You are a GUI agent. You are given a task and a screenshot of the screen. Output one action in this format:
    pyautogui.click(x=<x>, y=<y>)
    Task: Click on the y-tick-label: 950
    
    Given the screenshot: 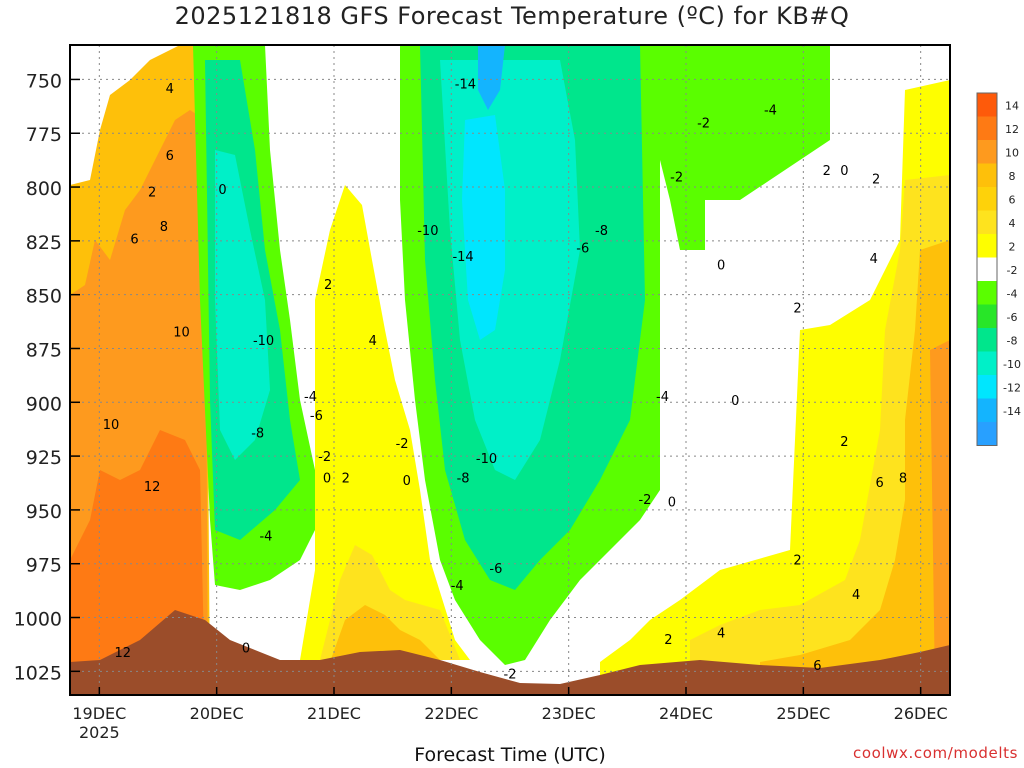 What is the action you would take?
    pyautogui.click(x=44, y=512)
    